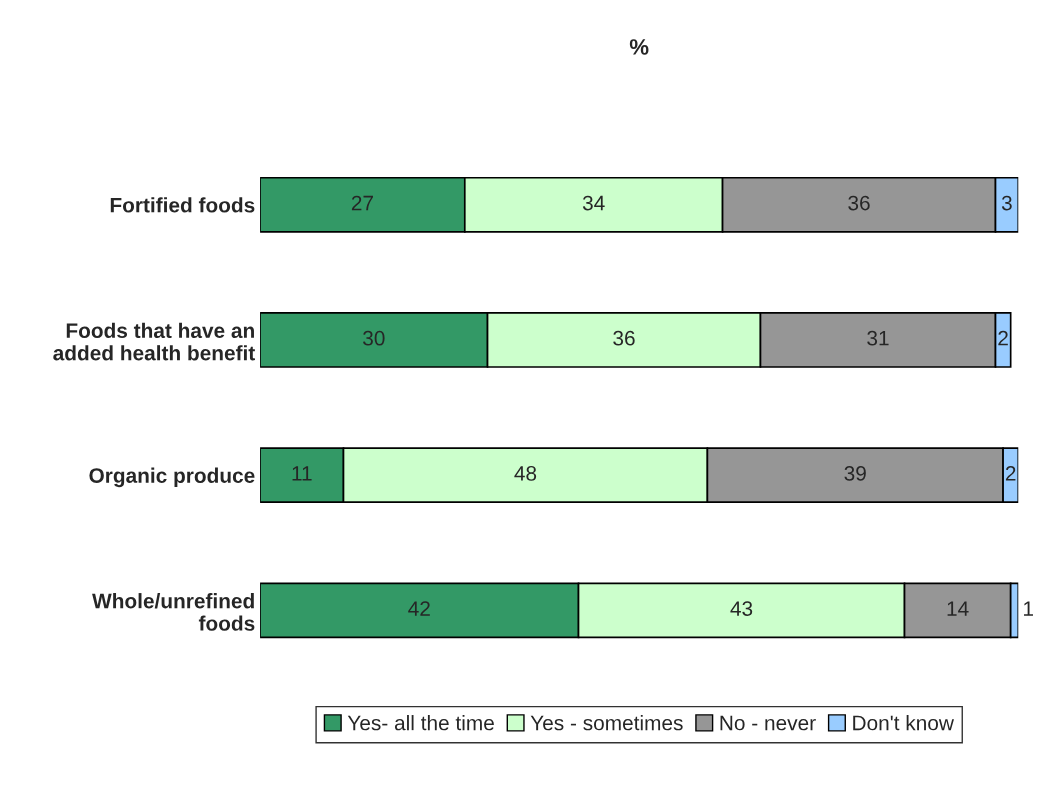 This screenshot has width=1053, height=787. I want to click on legend-label: Don't know, so click(903, 723).